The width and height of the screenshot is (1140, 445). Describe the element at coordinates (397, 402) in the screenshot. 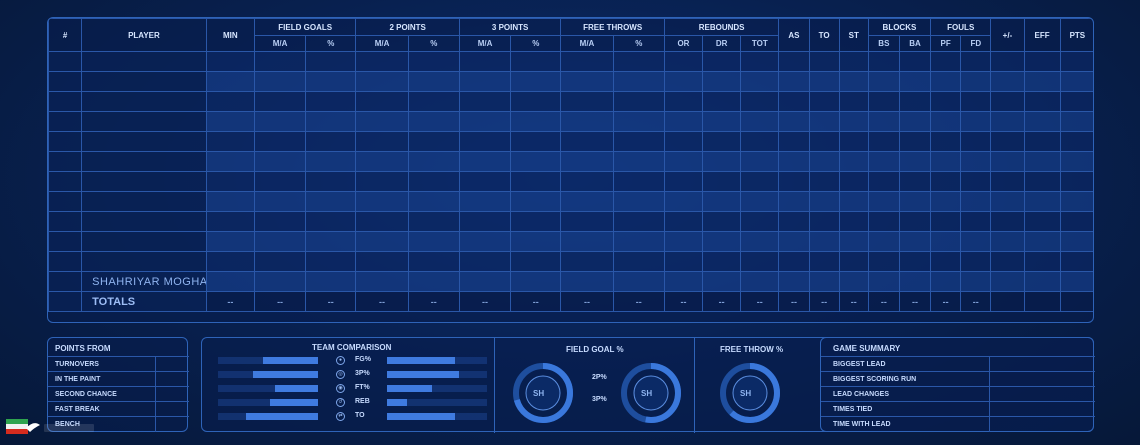

I see `team-right-bar-fill` at that location.